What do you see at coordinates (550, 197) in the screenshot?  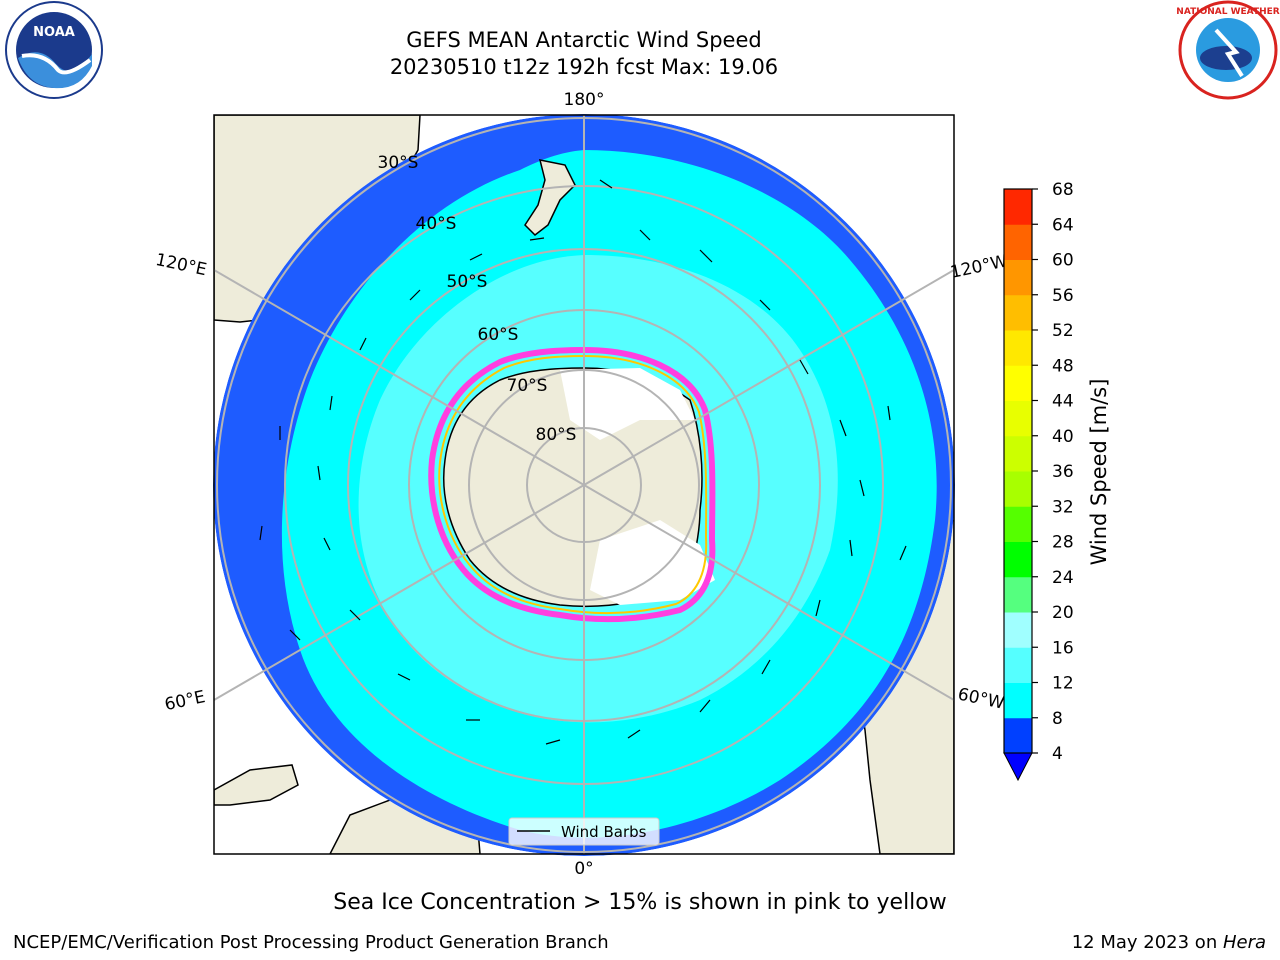 I see `land-new-zealand` at bounding box center [550, 197].